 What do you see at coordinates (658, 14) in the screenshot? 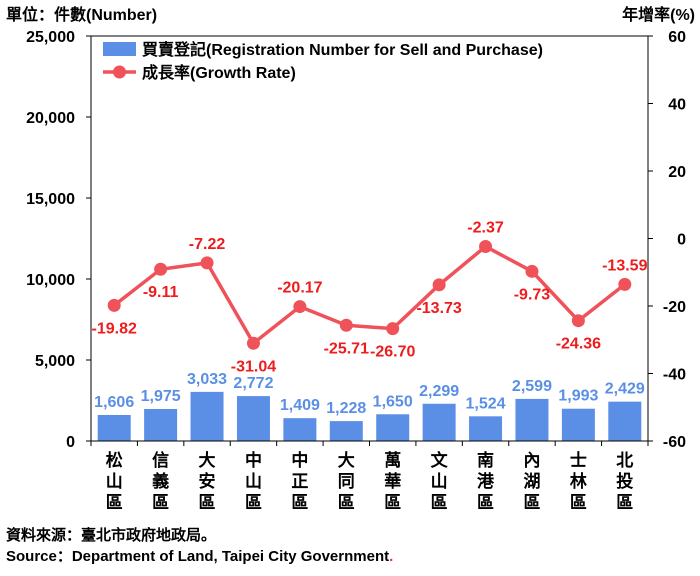
I see `y-axis-right-label: 年增率(%)` at bounding box center [658, 14].